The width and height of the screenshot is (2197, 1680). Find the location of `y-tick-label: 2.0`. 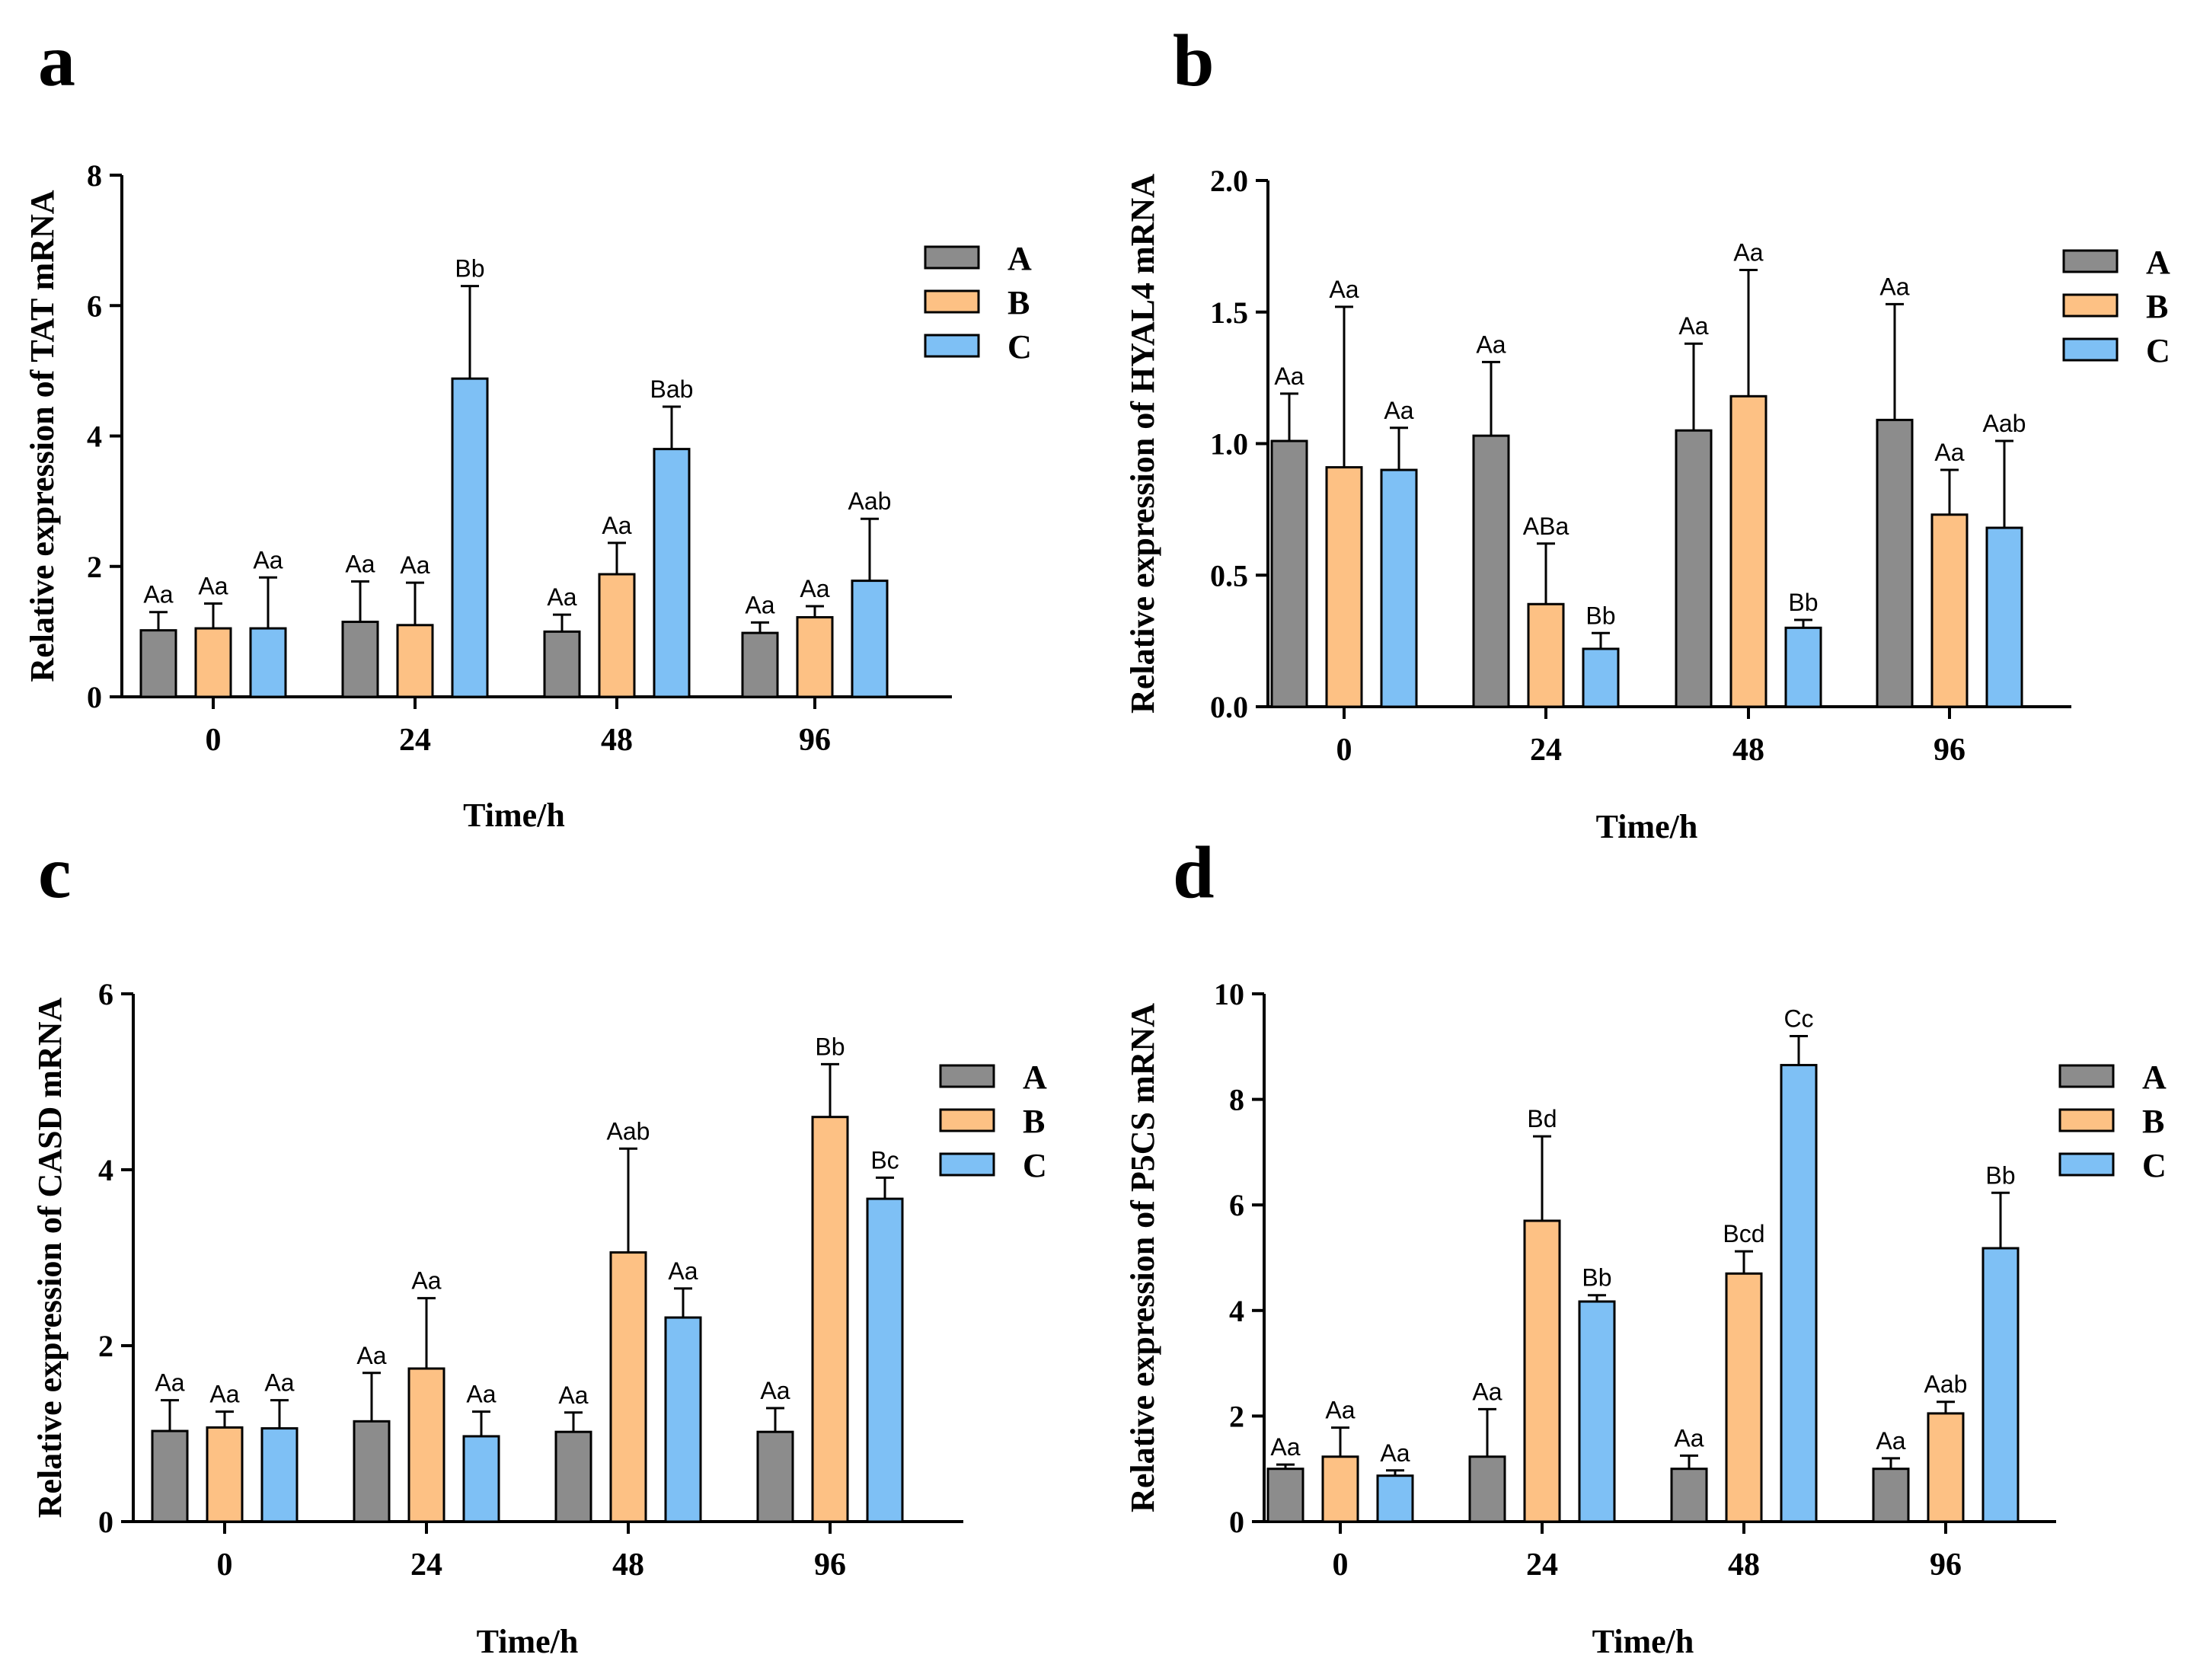

y-tick-label: 2.0 is located at coordinates (1229, 181).